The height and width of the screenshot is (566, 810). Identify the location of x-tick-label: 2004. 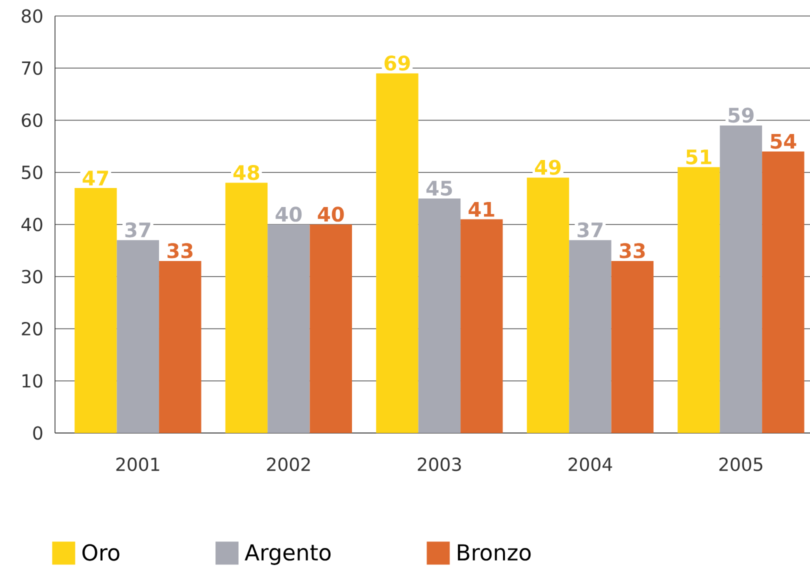
(590, 465).